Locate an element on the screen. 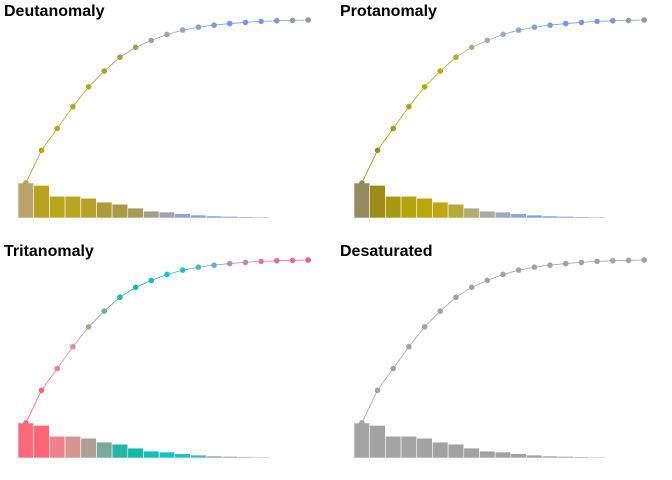  panel-title: Tritanomaly is located at coordinates (49, 251).